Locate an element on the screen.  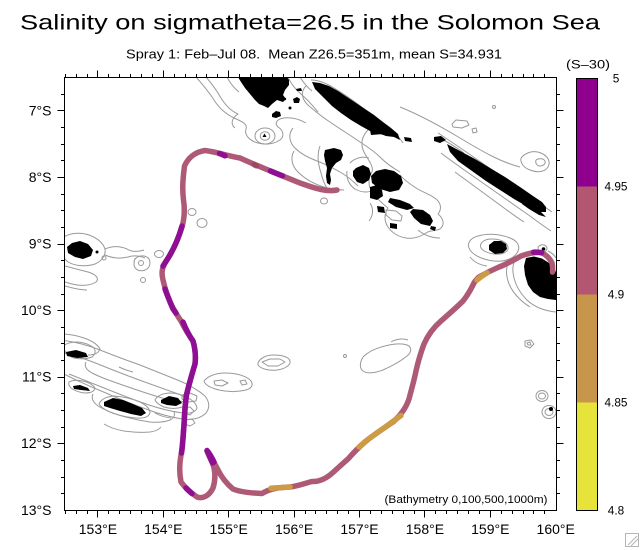
svg-text: 11°S is located at coordinates (36, 377).